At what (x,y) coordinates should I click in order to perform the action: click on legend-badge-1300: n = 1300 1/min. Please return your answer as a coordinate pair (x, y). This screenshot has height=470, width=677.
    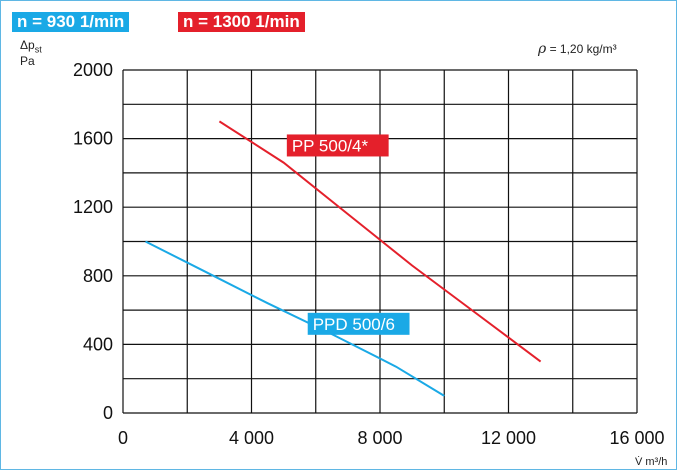
    Looking at the image, I should click on (241, 22).